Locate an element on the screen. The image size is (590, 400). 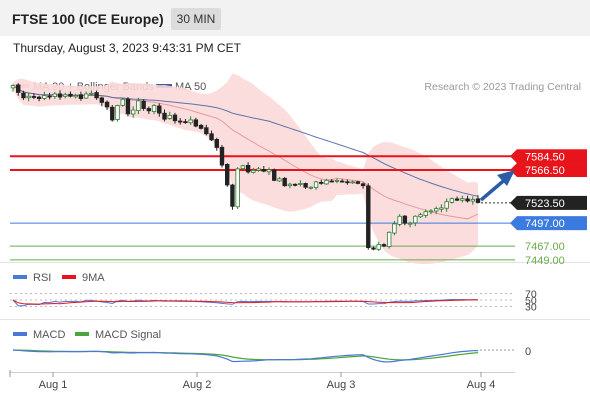
resistance-level-label: 7566.50 is located at coordinates (545, 171).